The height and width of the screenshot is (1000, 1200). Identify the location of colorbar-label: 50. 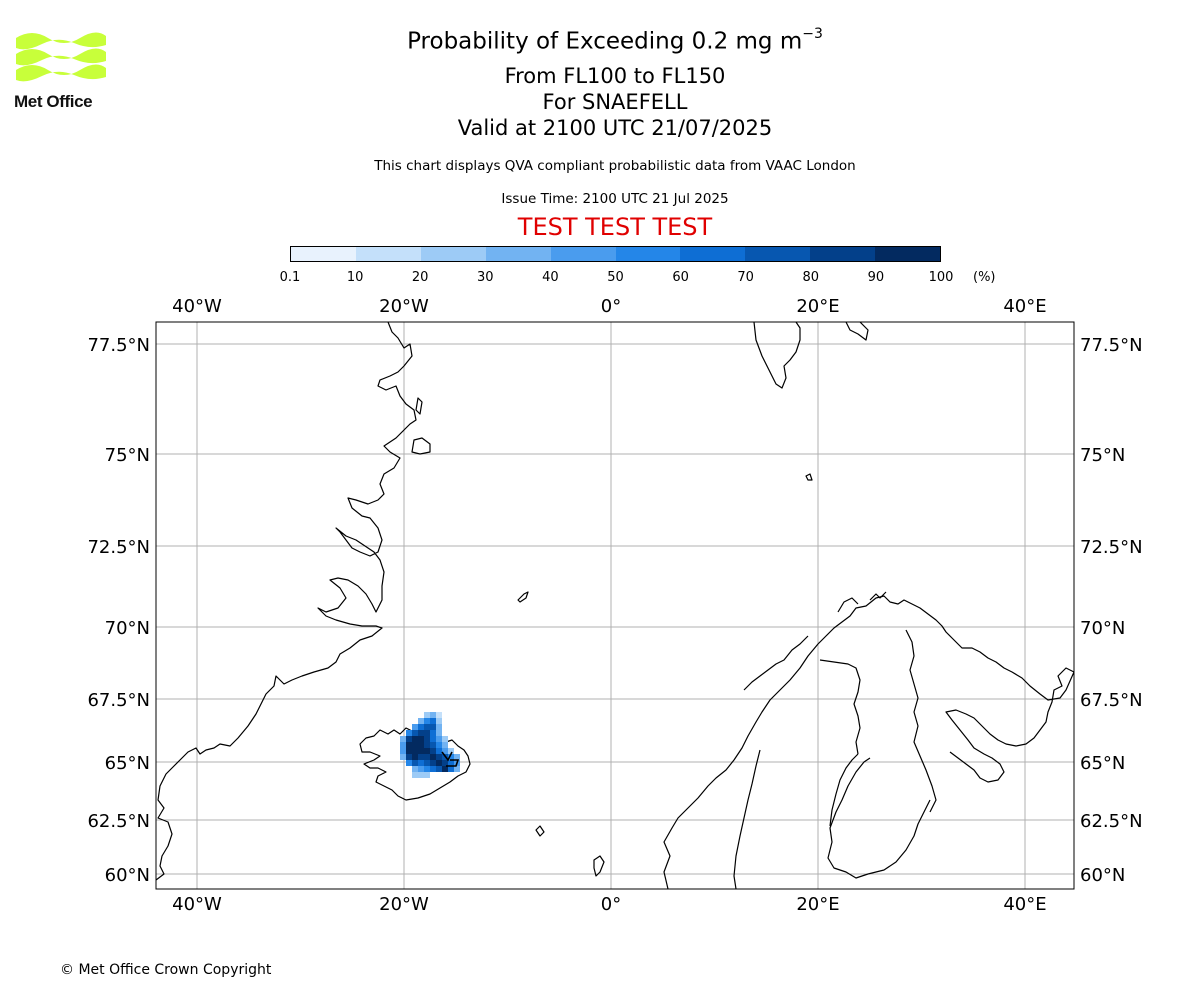
(615, 277).